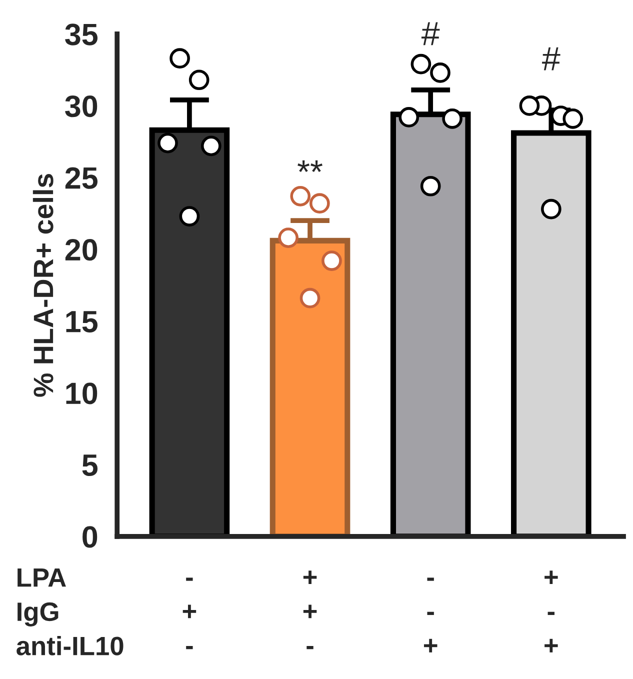 This screenshot has width=633, height=679. What do you see at coordinates (310, 610) in the screenshot?
I see `x-tick-label: + + -` at bounding box center [310, 610].